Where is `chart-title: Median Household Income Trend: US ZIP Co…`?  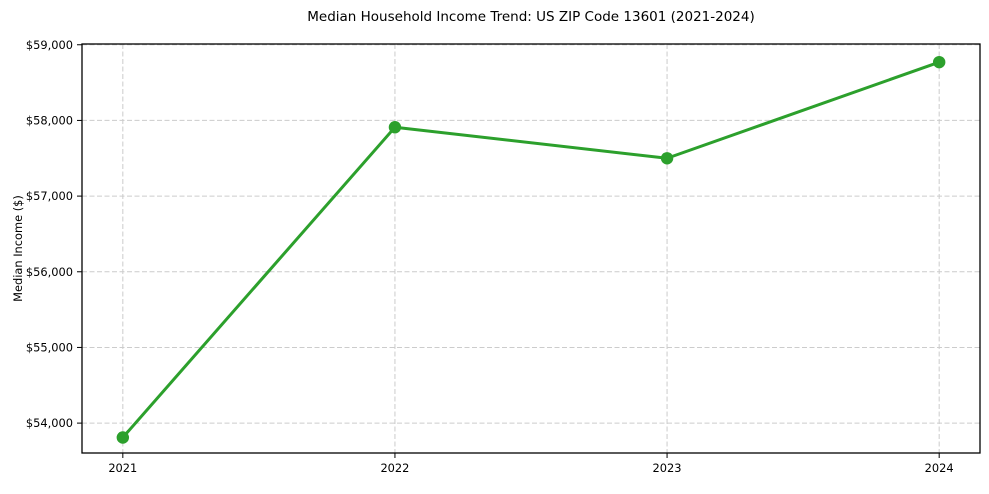
chart-title: Median Household Income Trend: US ZIP Co… is located at coordinates (531, 17).